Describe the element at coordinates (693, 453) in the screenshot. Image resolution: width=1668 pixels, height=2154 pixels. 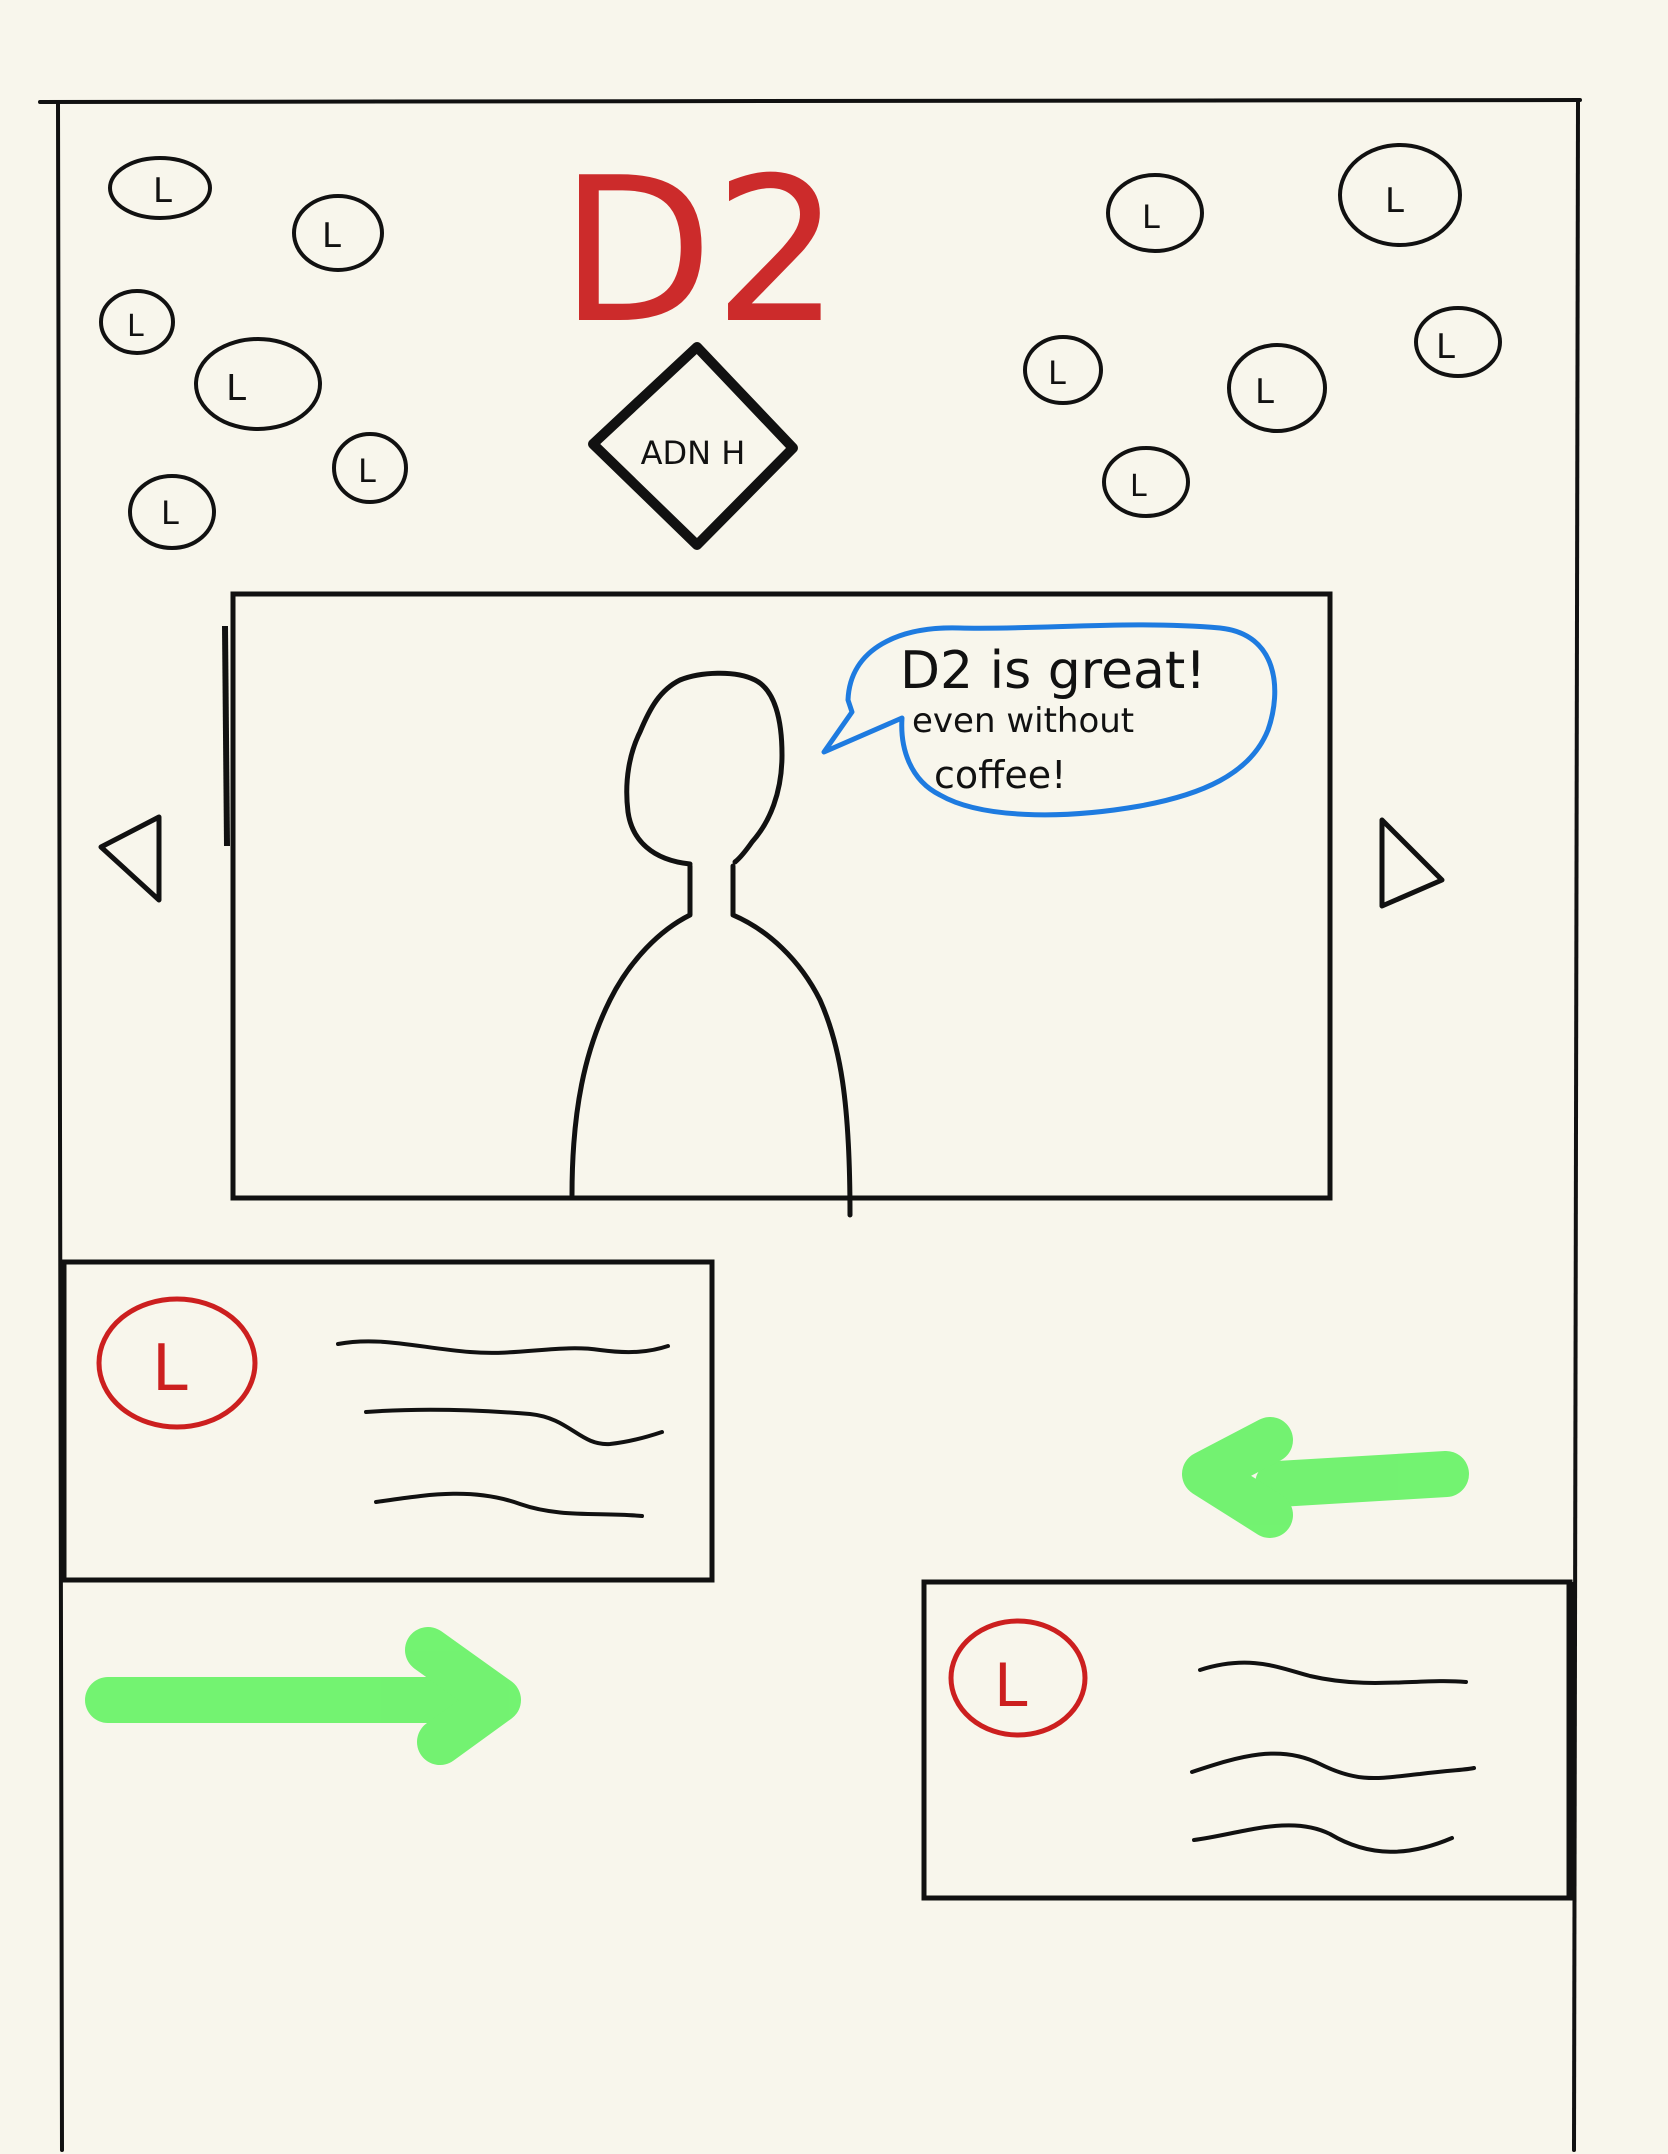
I see `badge-label: ADN H` at that location.